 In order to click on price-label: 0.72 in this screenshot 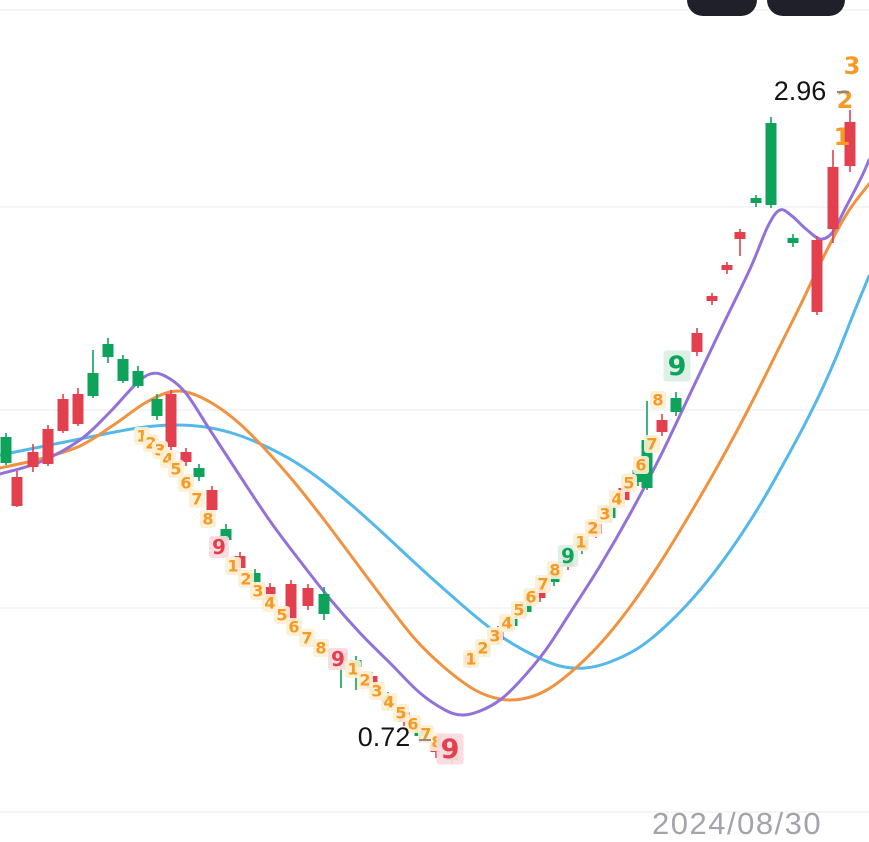, I will do `click(384, 737)`.